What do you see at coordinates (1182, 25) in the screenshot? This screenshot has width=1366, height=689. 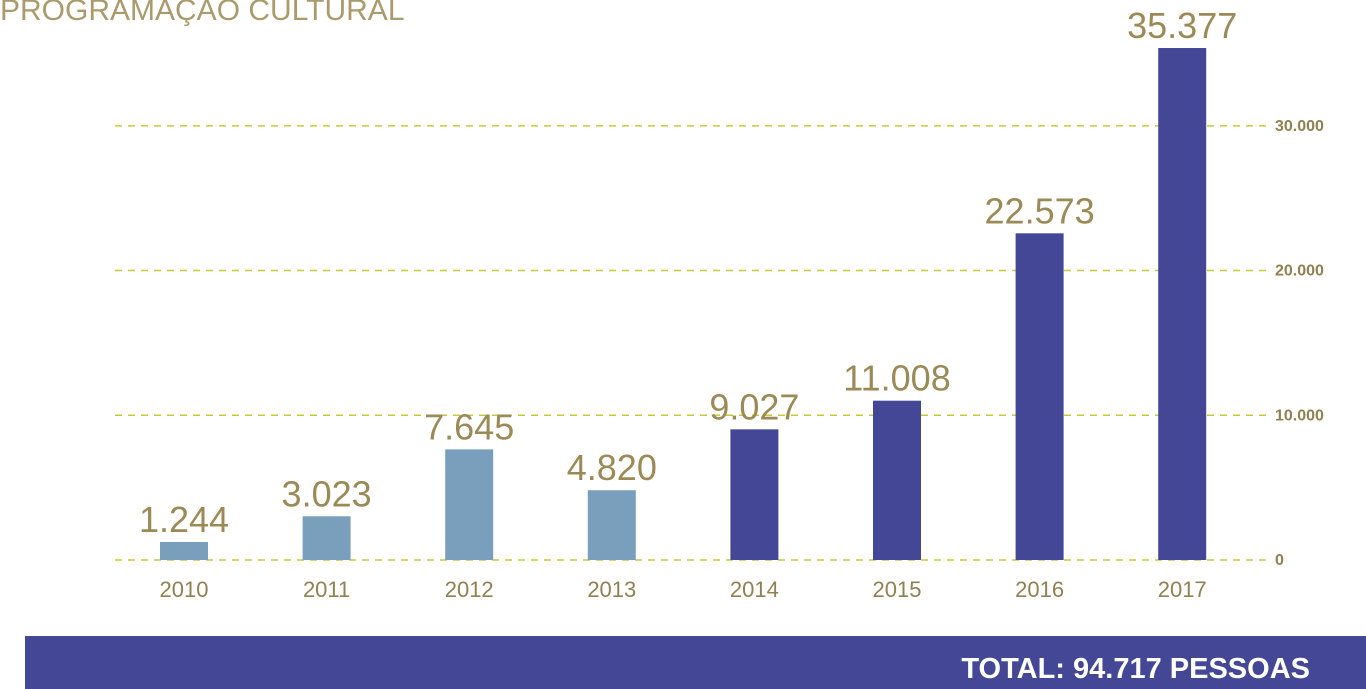 I see `value-label: 35.377` at bounding box center [1182, 25].